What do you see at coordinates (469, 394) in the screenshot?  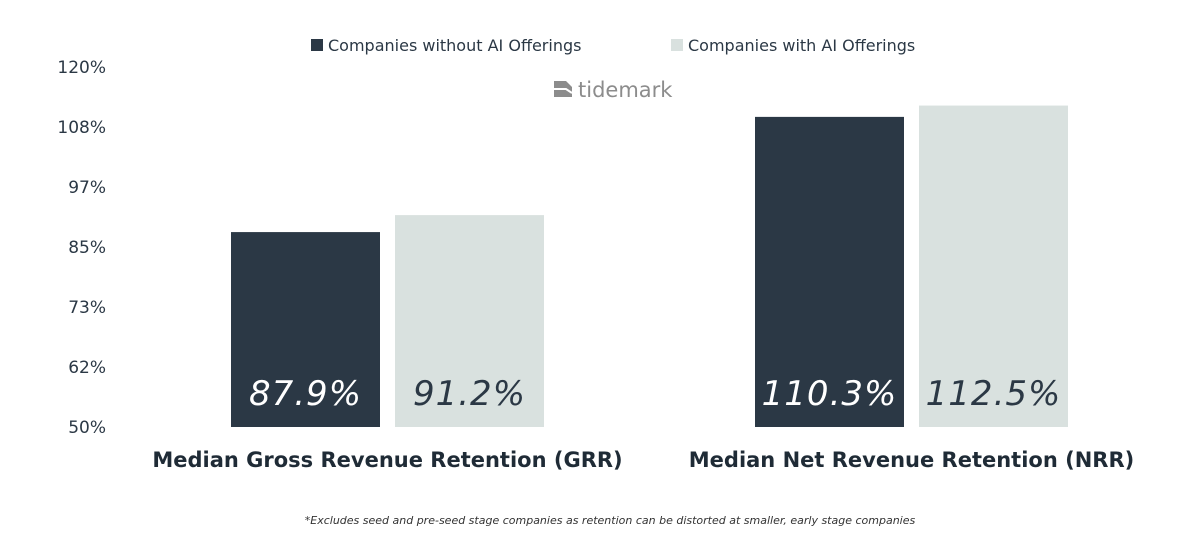 I see `value-label: 91.2%` at bounding box center [469, 394].